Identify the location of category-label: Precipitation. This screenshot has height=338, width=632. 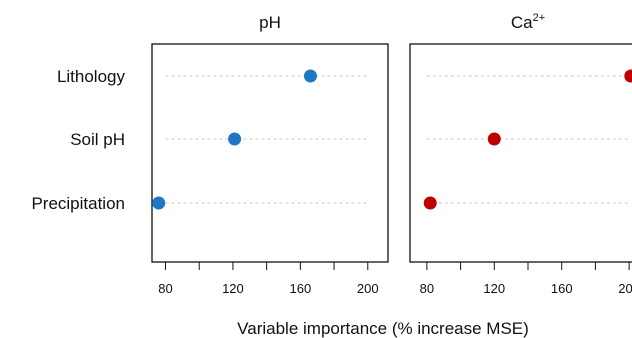
(78, 203).